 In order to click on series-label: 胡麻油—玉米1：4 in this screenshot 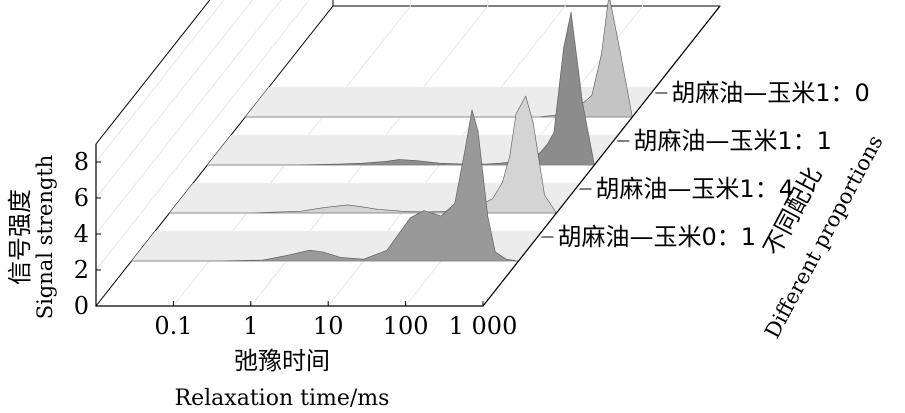, I will do `click(694, 189)`.